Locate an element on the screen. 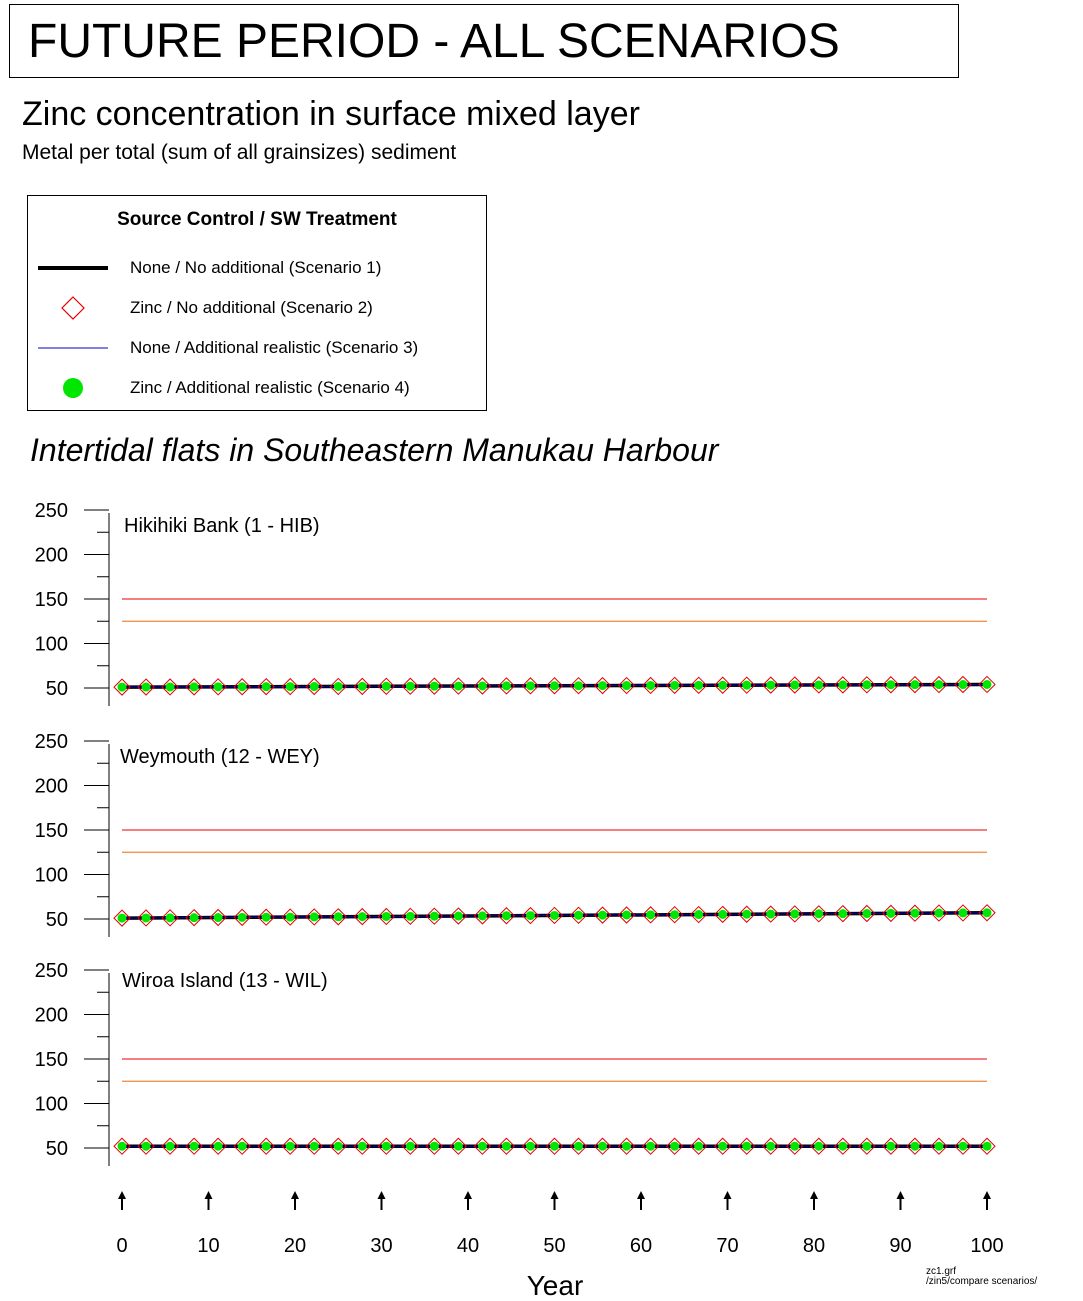  y-tick-label: 250 is located at coordinates (51, 511).